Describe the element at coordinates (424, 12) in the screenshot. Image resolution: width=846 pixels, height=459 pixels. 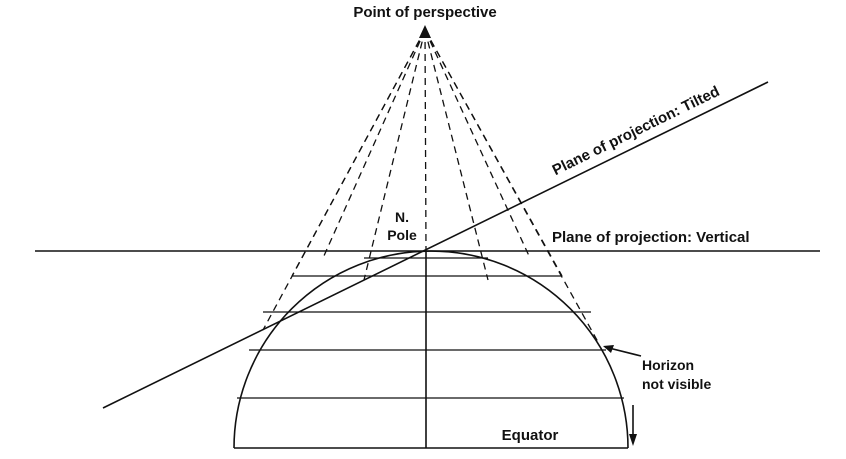
I see `point-of-perspective-label: Point of perspective` at that location.